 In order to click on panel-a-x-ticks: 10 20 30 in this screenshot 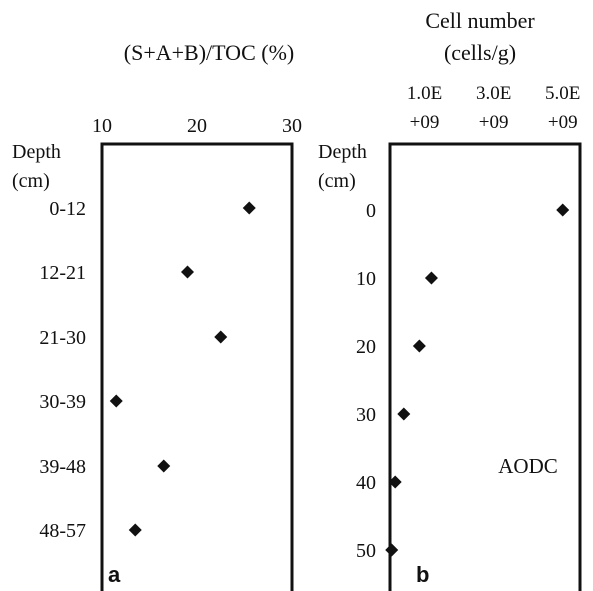, I will do `click(197, 126)`.